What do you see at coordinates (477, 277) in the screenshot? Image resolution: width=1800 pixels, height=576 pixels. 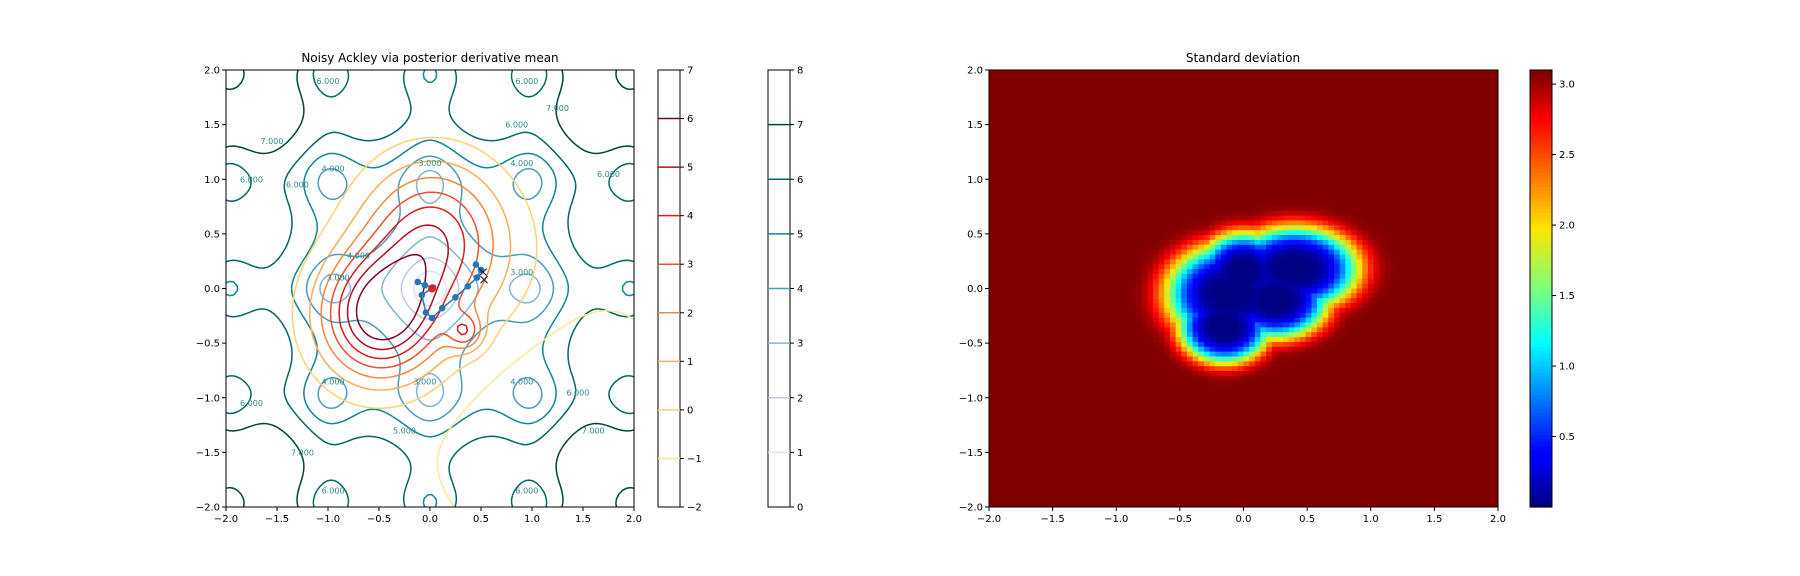 I see `path-point` at bounding box center [477, 277].